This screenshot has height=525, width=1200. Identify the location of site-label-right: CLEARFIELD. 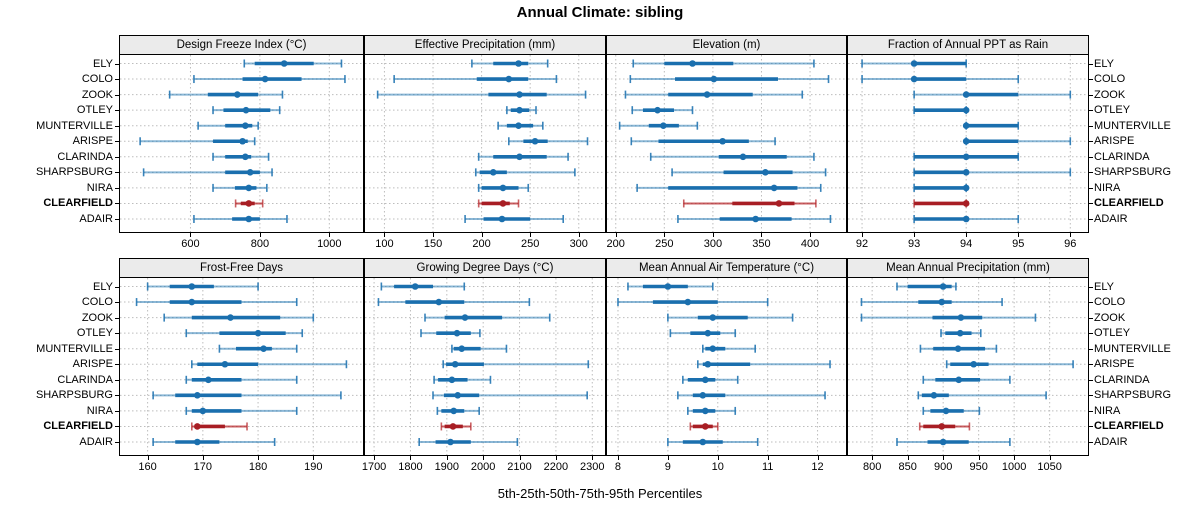
(1129, 203).